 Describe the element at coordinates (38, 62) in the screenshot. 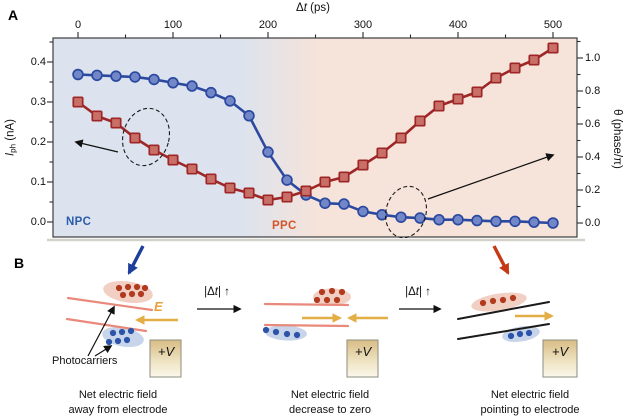

I see `y-left-tick-label: 0.4` at that location.